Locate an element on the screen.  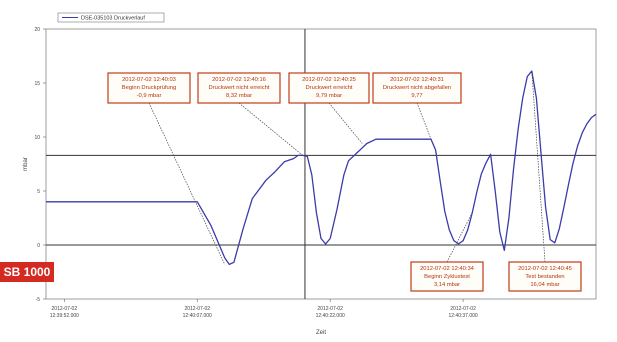
annotation-label: Druckwert erreicht is located at coordinates (328, 88).